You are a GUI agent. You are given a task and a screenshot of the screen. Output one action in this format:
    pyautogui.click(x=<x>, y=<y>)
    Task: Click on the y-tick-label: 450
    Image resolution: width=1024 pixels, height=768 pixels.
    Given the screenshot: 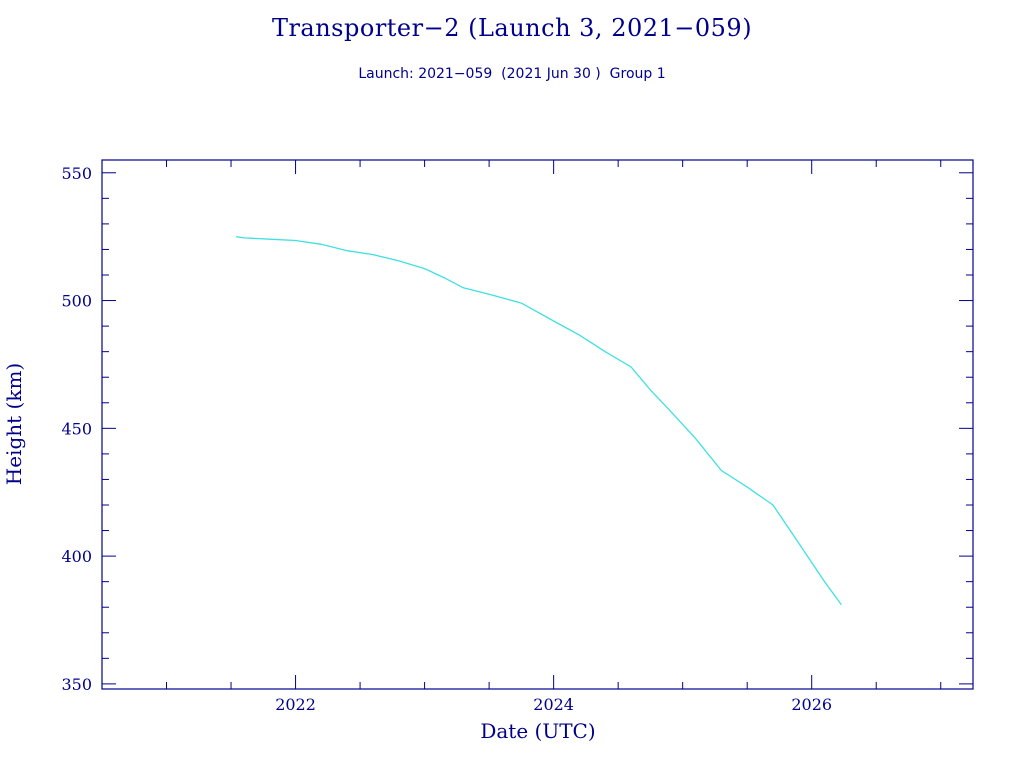 What is the action you would take?
    pyautogui.click(x=76, y=428)
    